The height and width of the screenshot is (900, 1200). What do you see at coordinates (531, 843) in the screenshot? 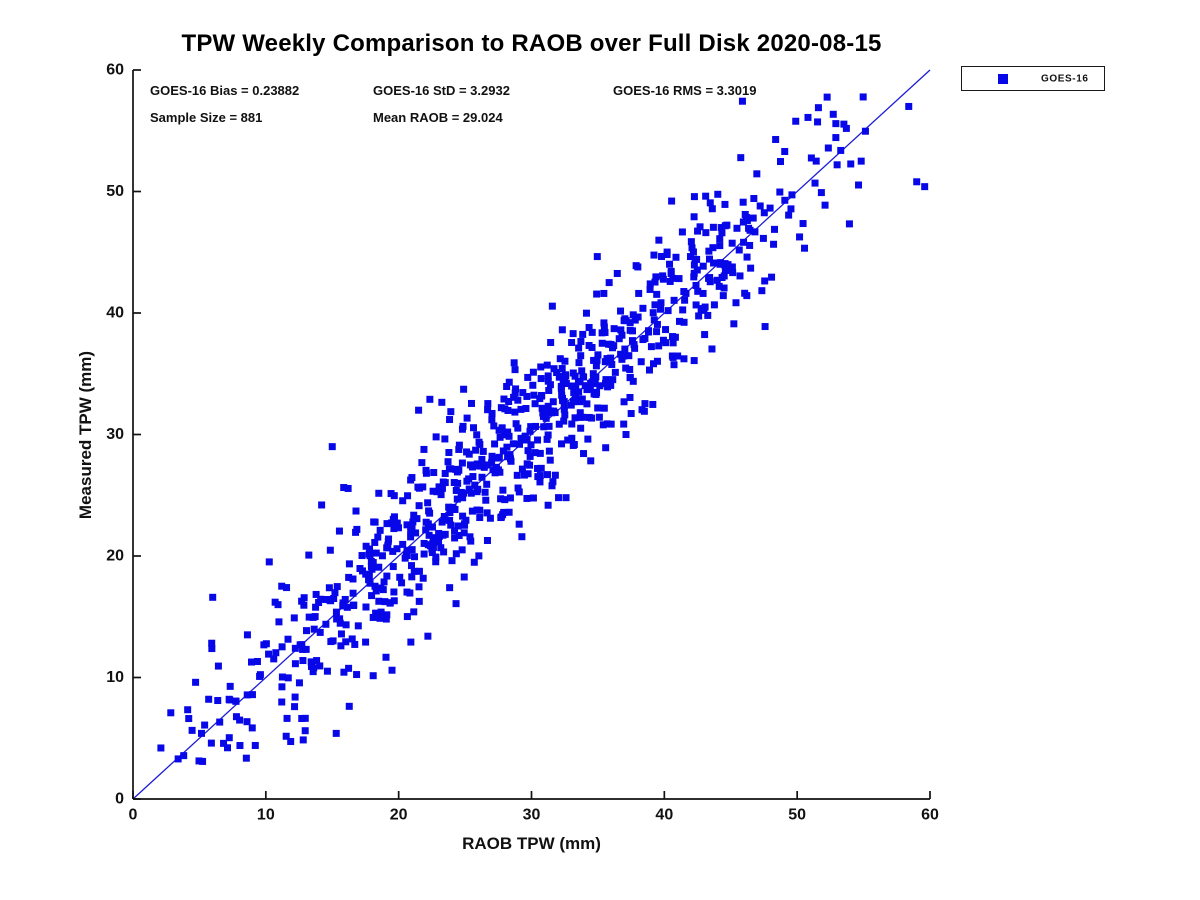
I see `x-axis-label: RAOB TPW (mm)` at bounding box center [531, 843].